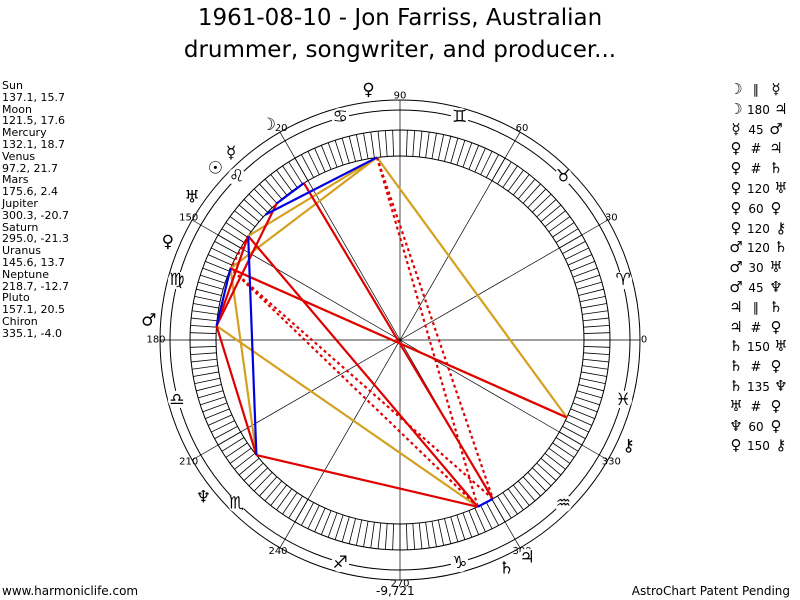 The height and width of the screenshot is (600, 800). What do you see at coordinates (148, 321) in the screenshot?
I see `planet-mars-icon: ♂` at bounding box center [148, 321].